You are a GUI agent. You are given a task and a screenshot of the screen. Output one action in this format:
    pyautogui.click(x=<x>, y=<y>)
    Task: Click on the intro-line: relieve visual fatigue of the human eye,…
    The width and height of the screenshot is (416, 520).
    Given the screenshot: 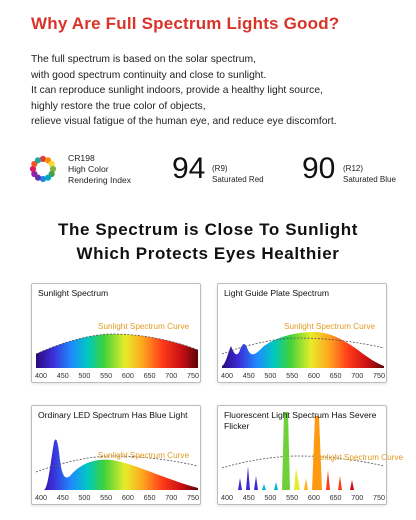 What is the action you would take?
    pyautogui.click(x=184, y=122)
    